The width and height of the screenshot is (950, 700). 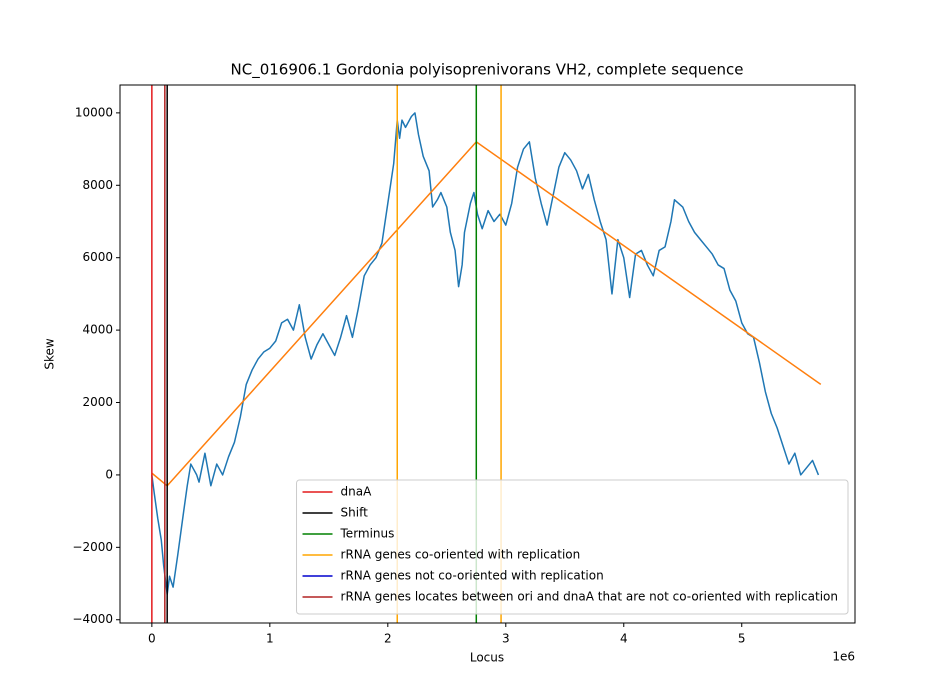 What do you see at coordinates (97, 257) in the screenshot?
I see `y-tick-label: 6000` at bounding box center [97, 257].